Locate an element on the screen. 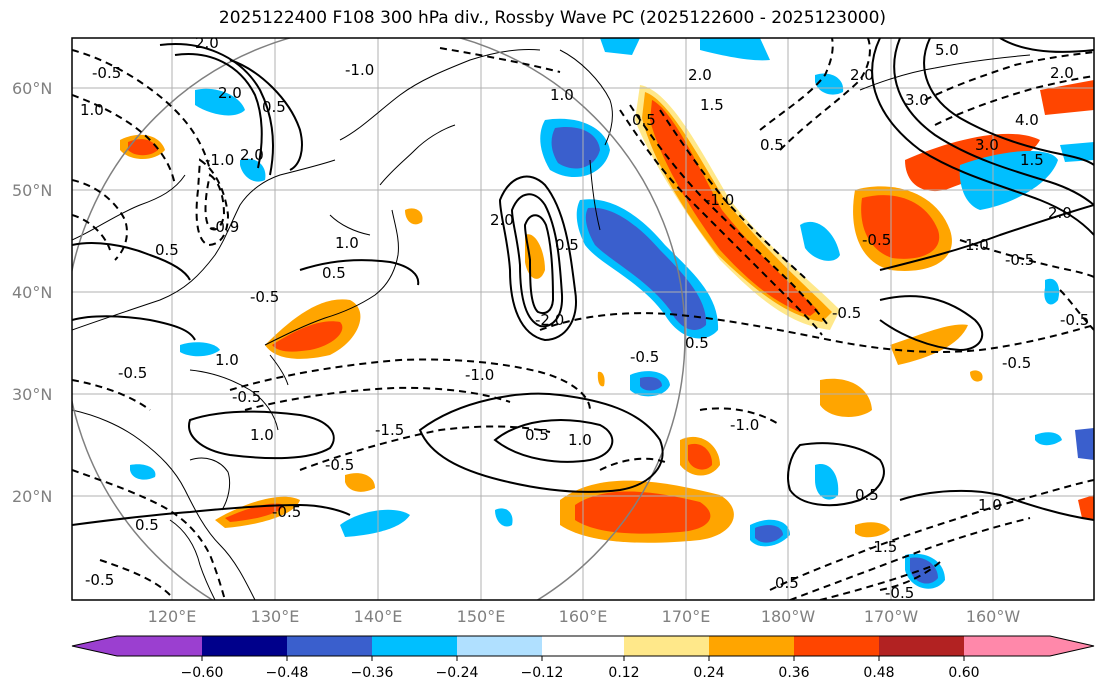  lon-label: 170°W is located at coordinates (891, 616).